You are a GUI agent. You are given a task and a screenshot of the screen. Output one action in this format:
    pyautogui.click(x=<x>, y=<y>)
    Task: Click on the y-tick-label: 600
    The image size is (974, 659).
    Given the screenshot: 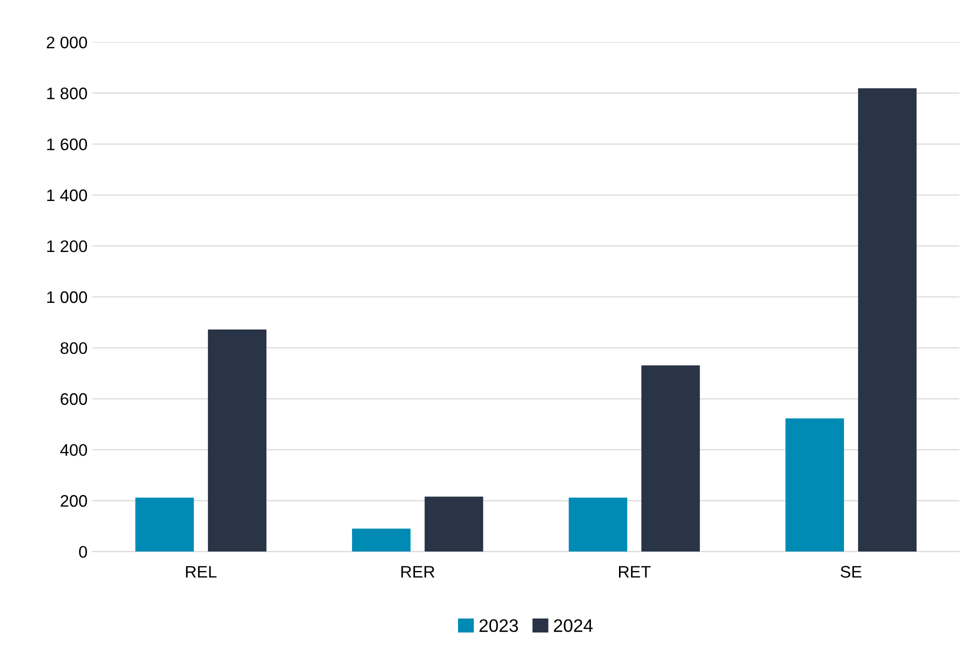 What is the action you would take?
    pyautogui.click(x=74, y=399)
    